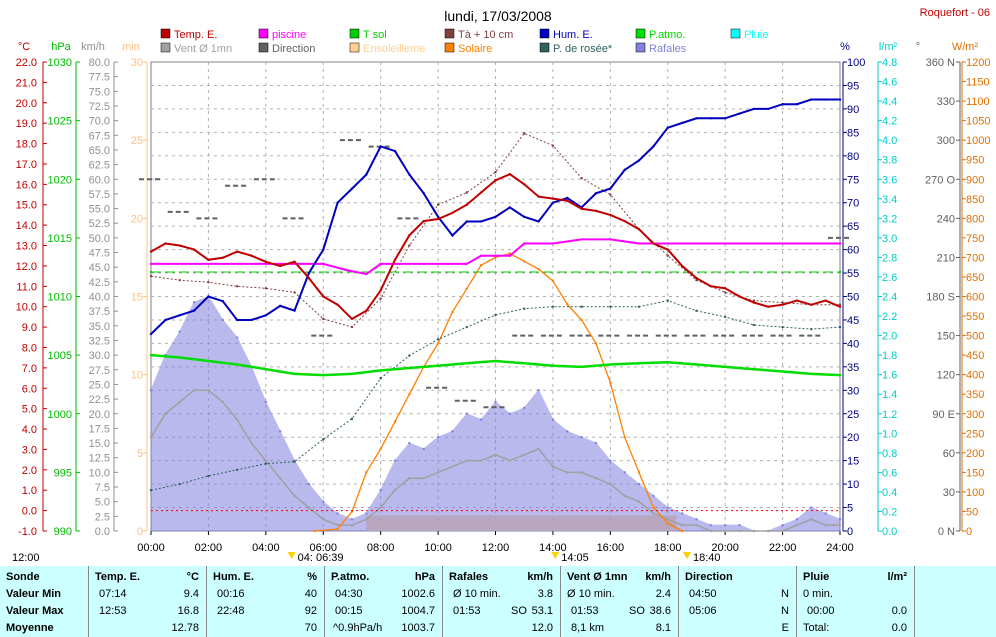  Describe the element at coordinates (660, 611) in the screenshot. I see `vent-max-value: 38.6` at that location.